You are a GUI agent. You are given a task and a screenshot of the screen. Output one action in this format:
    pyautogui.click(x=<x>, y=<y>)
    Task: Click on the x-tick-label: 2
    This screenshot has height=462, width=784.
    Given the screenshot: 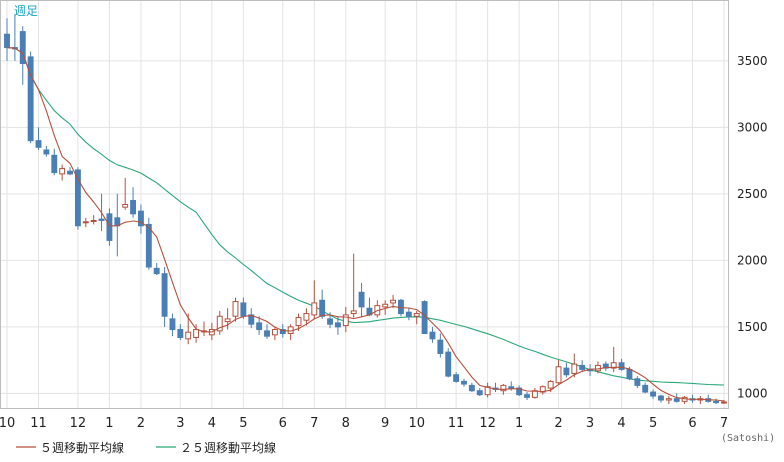 What is the action you would take?
    pyautogui.click(x=558, y=423)
    